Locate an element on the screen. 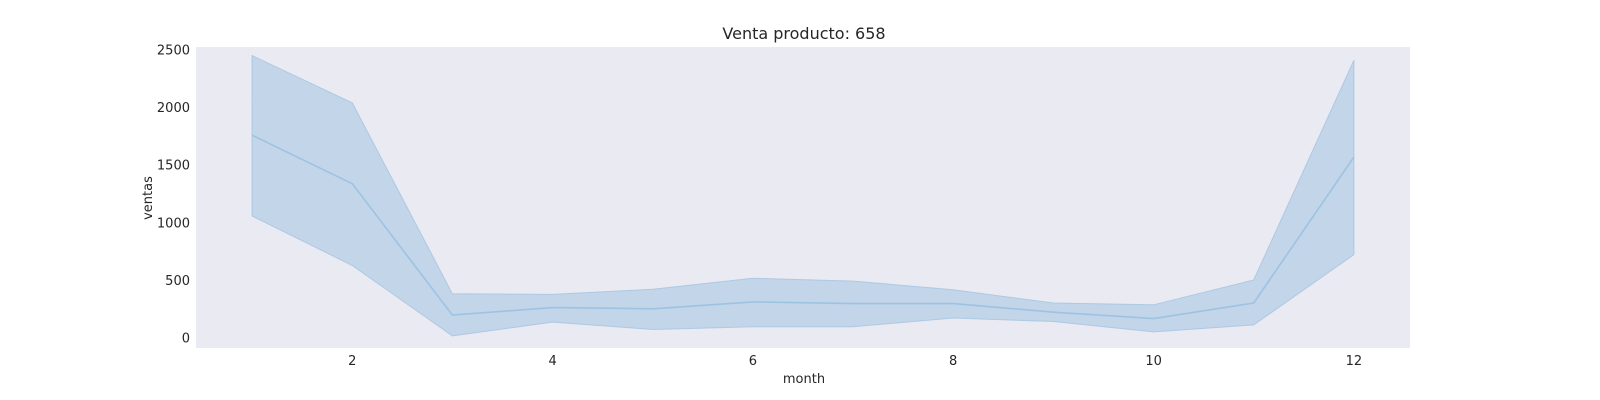 The image size is (1600, 400). y-tick-label: 1500 is located at coordinates (173, 166).